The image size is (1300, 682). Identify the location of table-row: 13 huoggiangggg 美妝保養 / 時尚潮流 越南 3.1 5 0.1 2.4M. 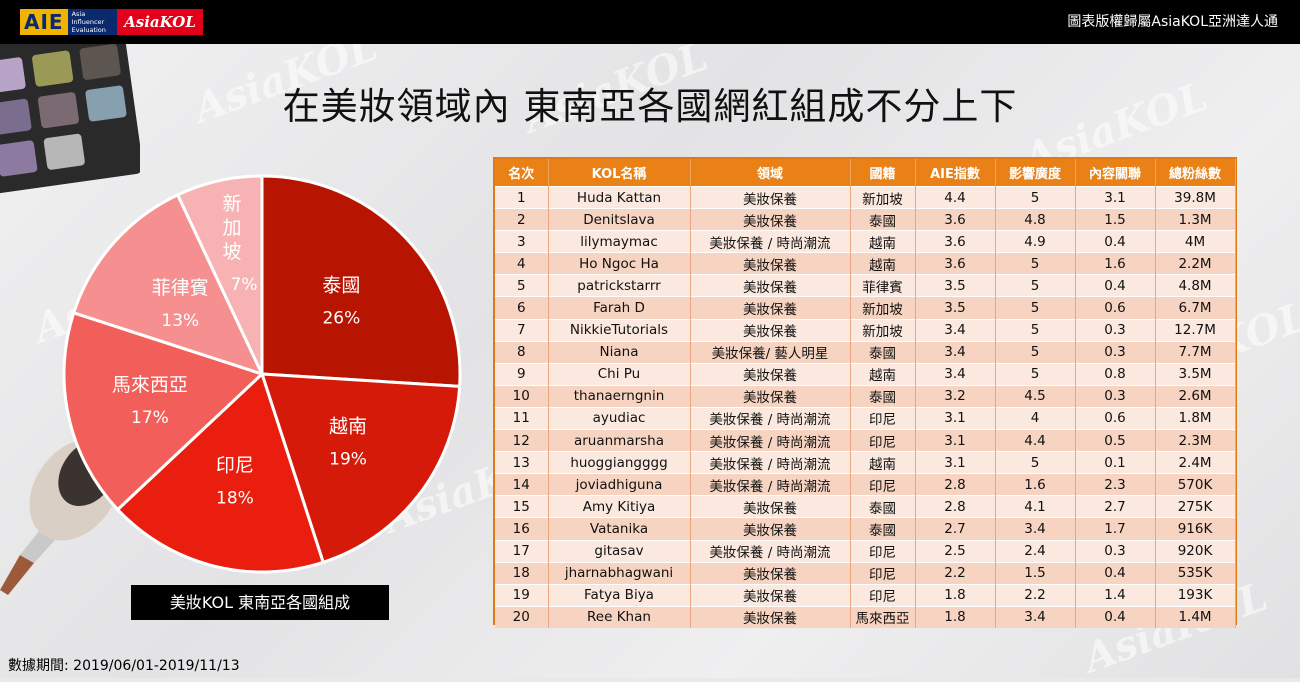
(865, 462).